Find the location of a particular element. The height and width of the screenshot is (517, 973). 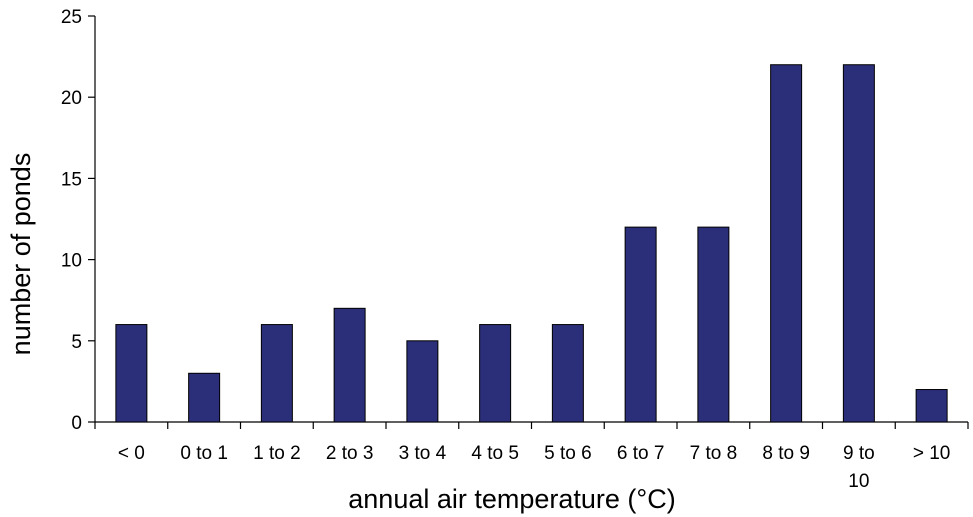

x-tick-label-line: 0 to 1 is located at coordinates (204, 453).